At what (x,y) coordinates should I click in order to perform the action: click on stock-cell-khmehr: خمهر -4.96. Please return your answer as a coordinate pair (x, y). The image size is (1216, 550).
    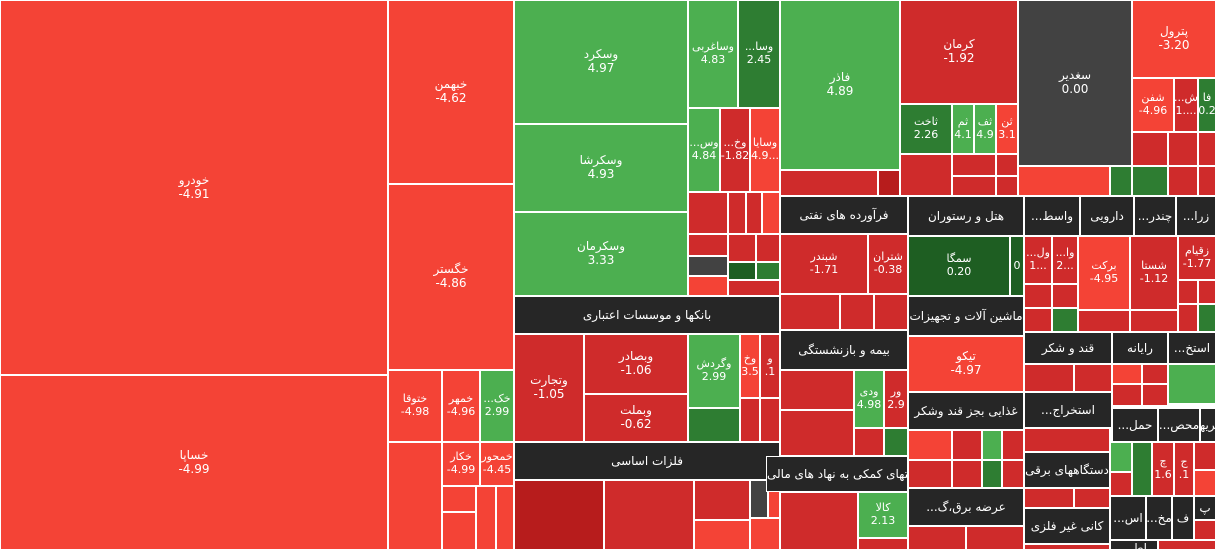
    Looking at the image, I should click on (461, 406).